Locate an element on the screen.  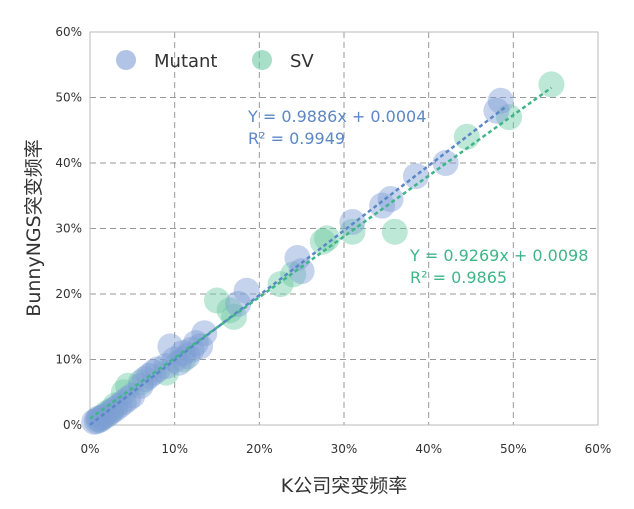
legend-label-sv: SV is located at coordinates (302, 61).